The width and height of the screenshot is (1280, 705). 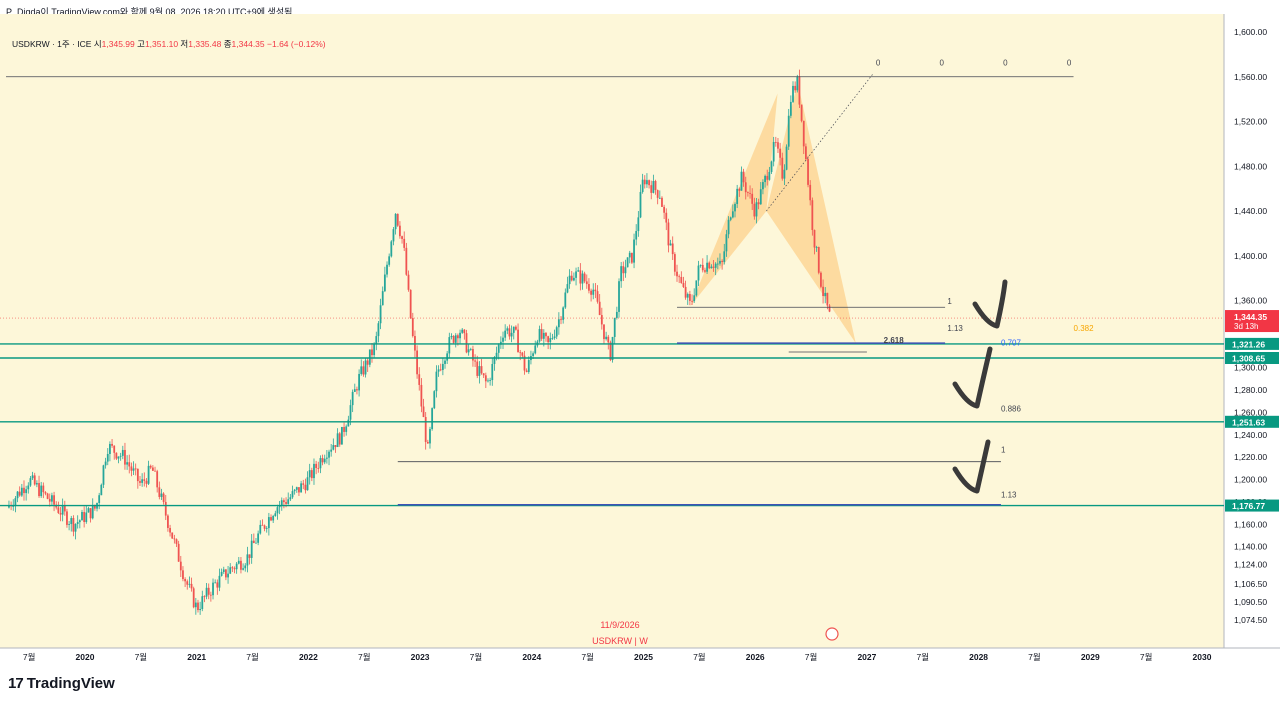 What do you see at coordinates (1250, 32) in the screenshot?
I see `y-tick-label: 1,600.00` at bounding box center [1250, 32].